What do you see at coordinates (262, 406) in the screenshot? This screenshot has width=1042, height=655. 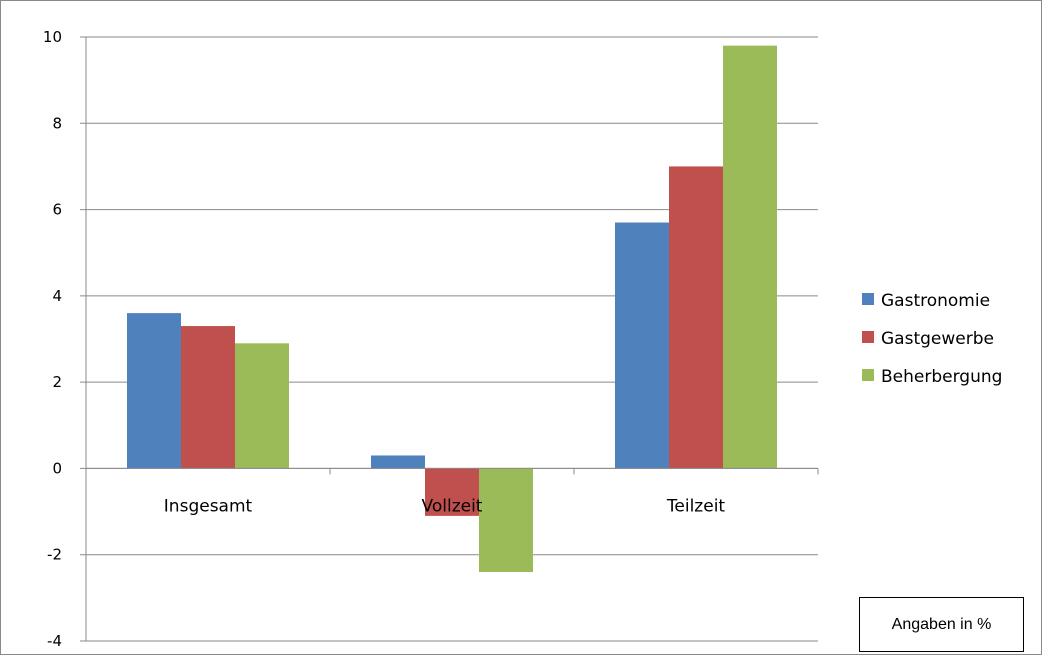 I see `bar-beherbergung-insgesamt` at bounding box center [262, 406].